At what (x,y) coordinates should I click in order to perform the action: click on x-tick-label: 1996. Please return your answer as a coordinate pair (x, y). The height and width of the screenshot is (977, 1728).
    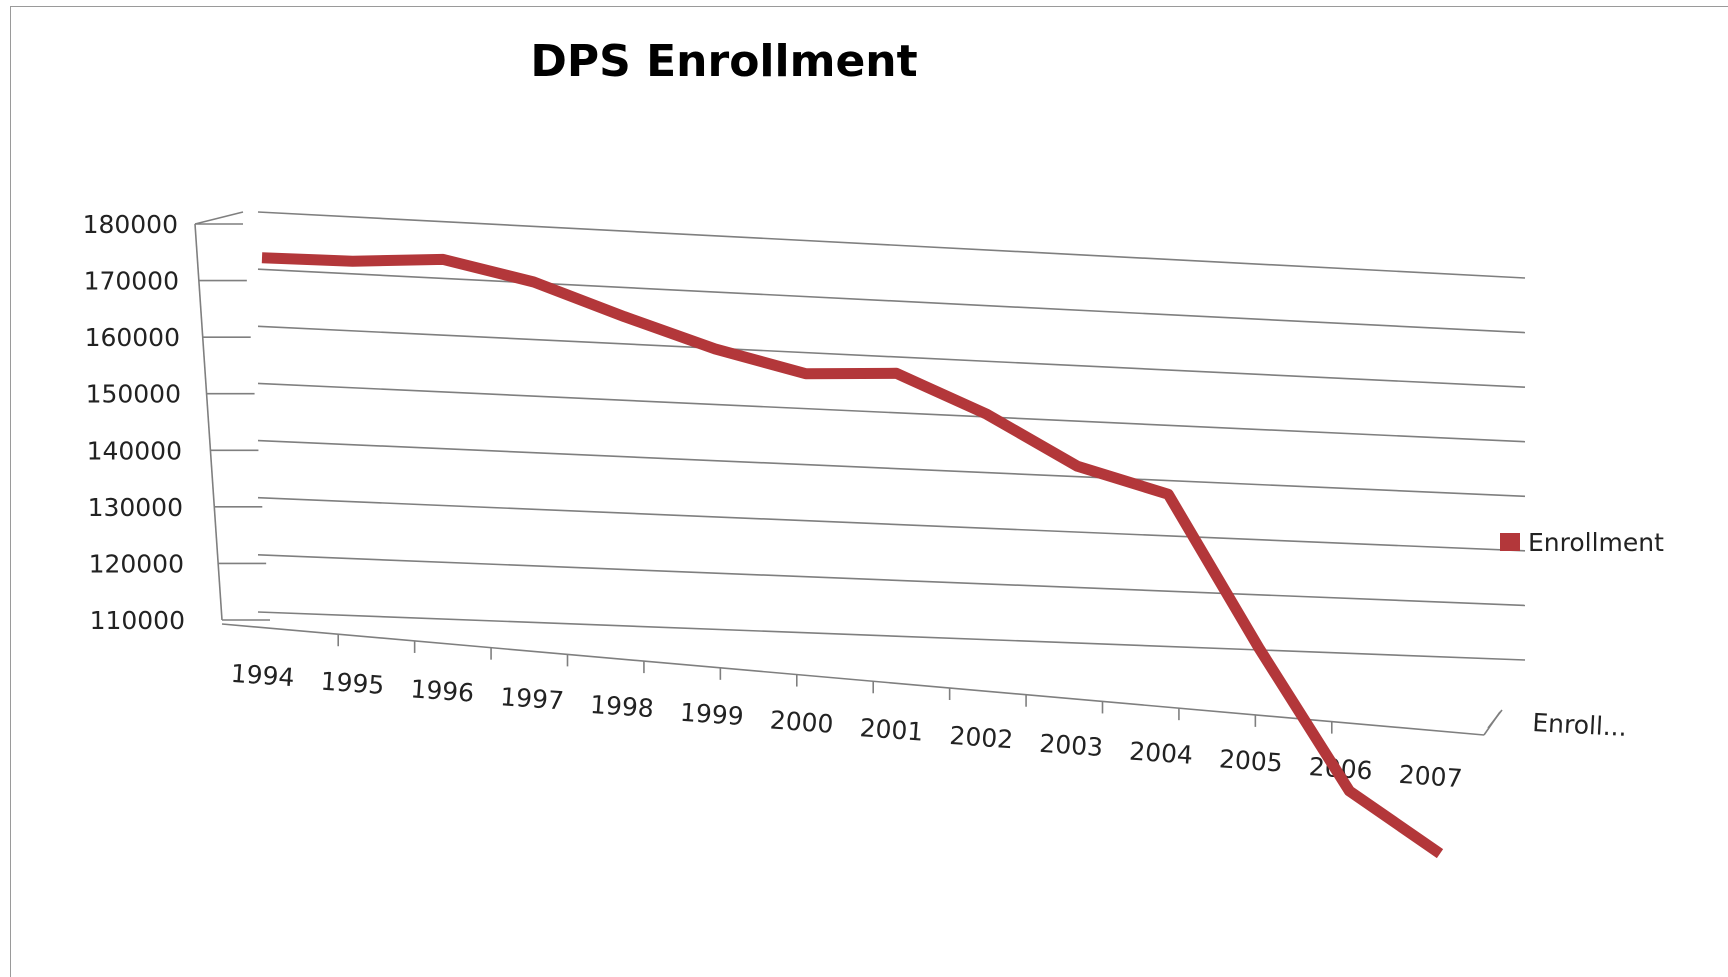
    Looking at the image, I should click on (442, 690).